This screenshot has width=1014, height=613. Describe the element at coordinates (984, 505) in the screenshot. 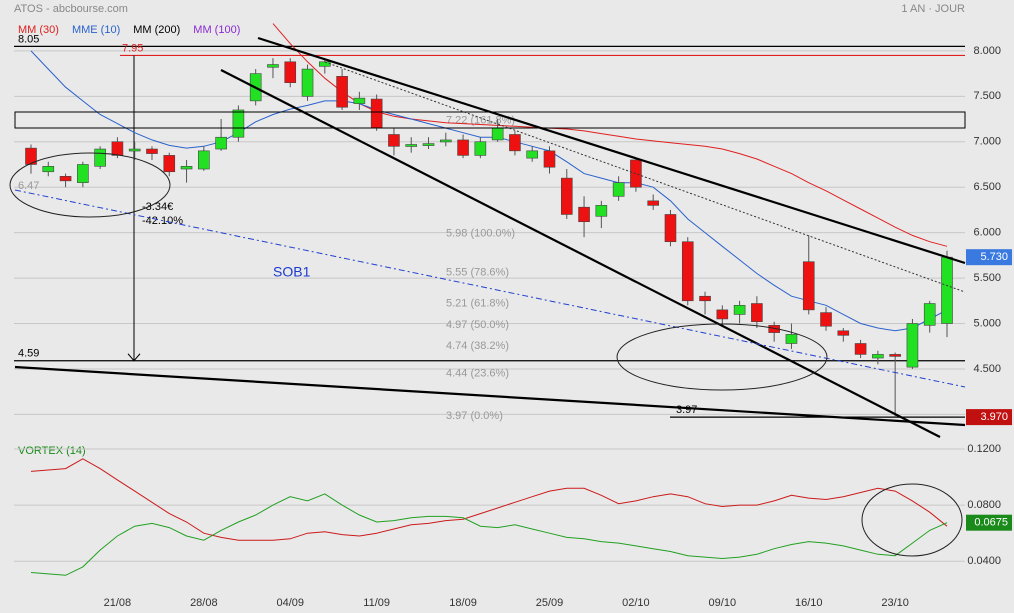

I see `y-tick-label: 0.0800` at that location.